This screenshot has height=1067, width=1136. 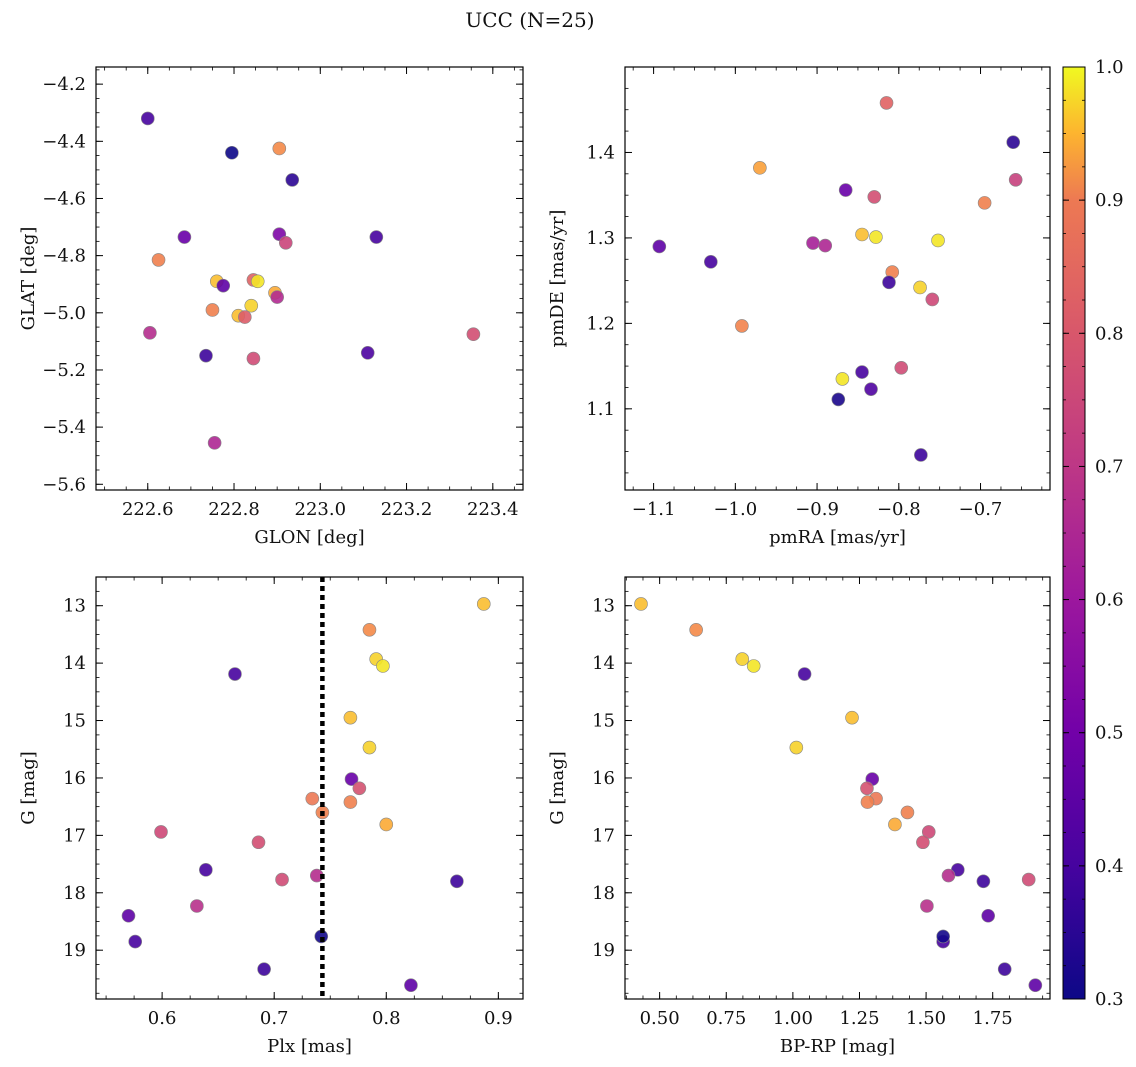 What do you see at coordinates (74, 663) in the screenshot?
I see `y-tick-label: 14` at bounding box center [74, 663].